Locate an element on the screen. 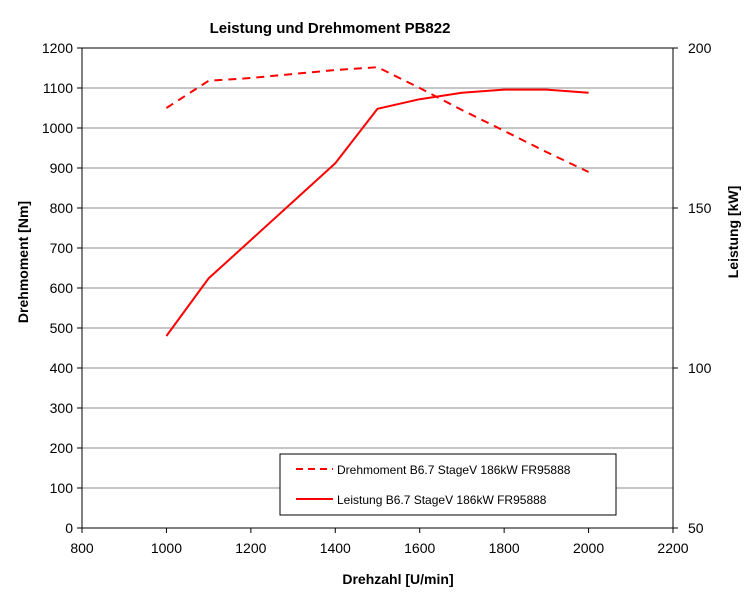  y-left-tick-label: 700 is located at coordinates (62, 248).